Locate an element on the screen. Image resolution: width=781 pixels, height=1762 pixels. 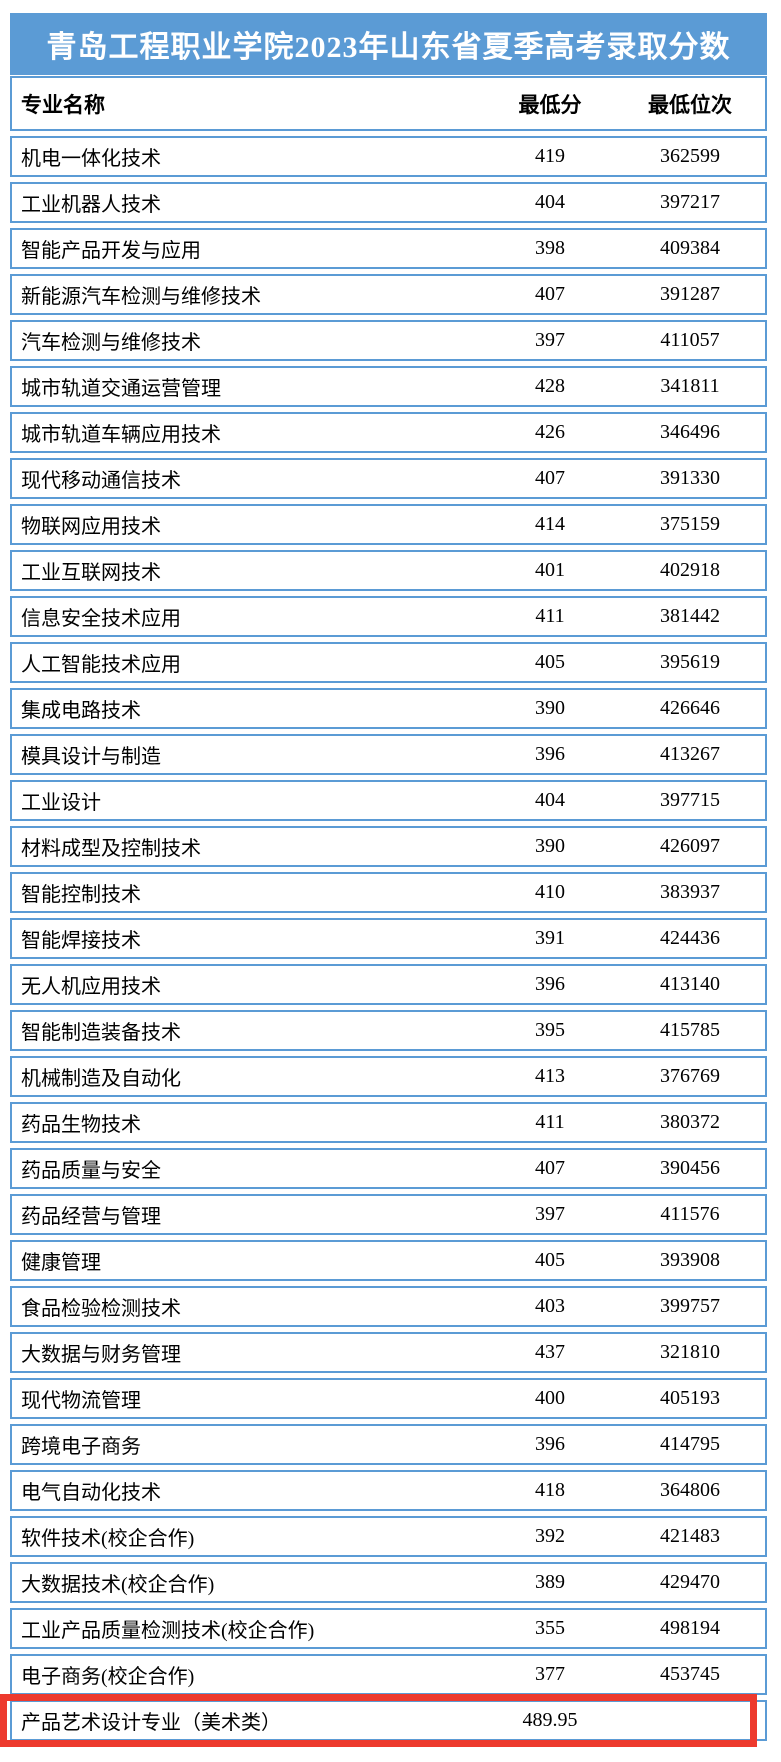
min-rank: 402918 is located at coordinates (690, 570).